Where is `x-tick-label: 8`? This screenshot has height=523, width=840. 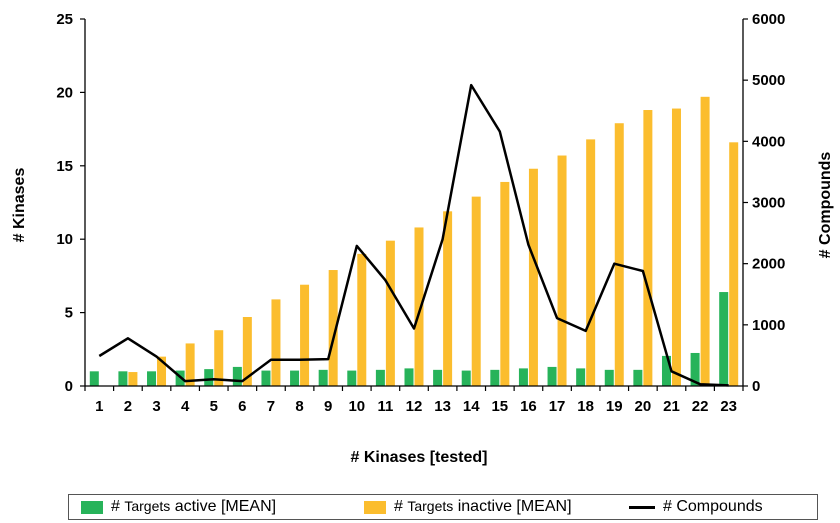
x-tick-label: 8 is located at coordinates (299, 406).